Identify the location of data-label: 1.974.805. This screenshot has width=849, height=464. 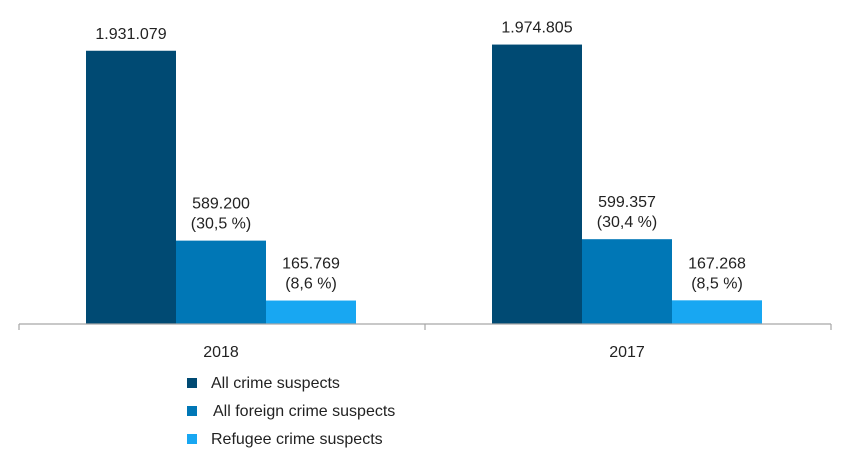
(536, 28).